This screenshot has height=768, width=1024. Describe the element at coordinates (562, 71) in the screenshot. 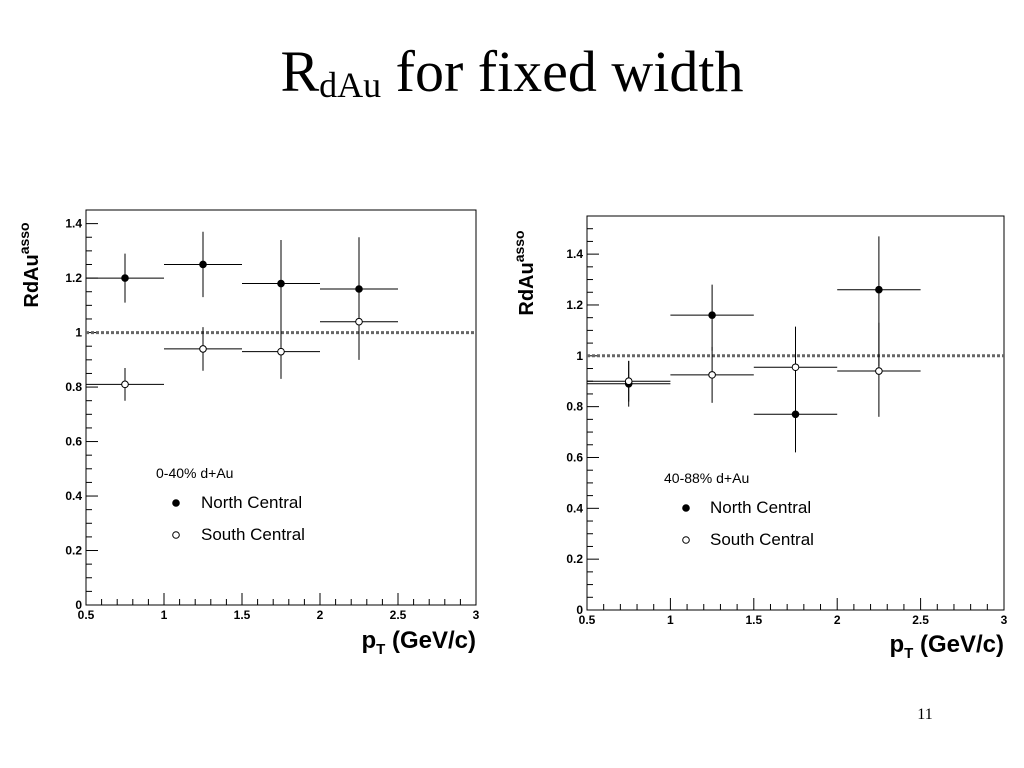

I see `title-rest: for fixed width` at that location.